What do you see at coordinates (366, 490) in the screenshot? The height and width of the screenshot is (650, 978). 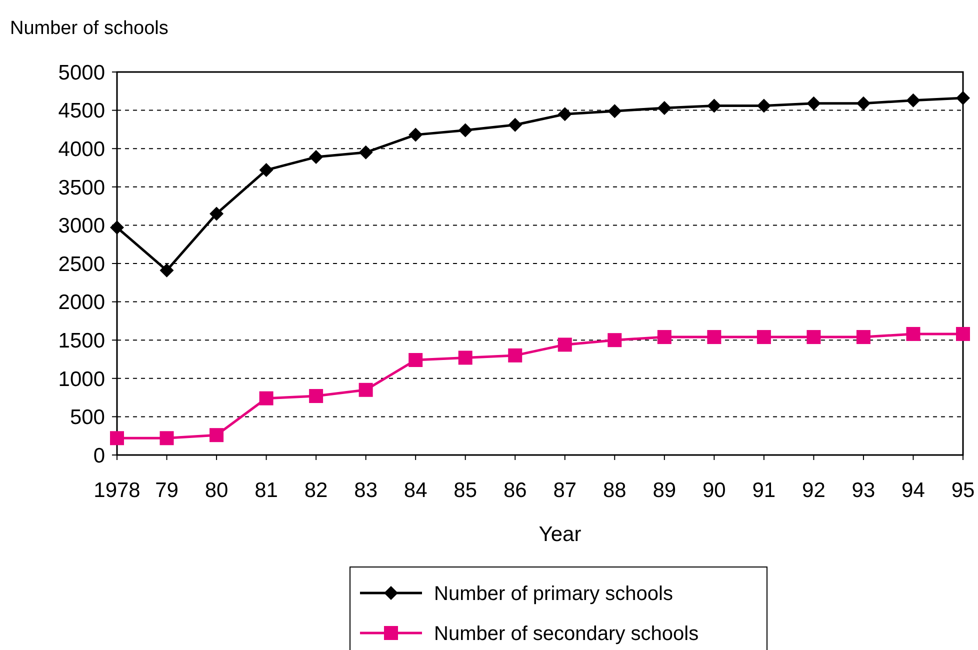 I see `x-tick-label: 83` at bounding box center [366, 490].